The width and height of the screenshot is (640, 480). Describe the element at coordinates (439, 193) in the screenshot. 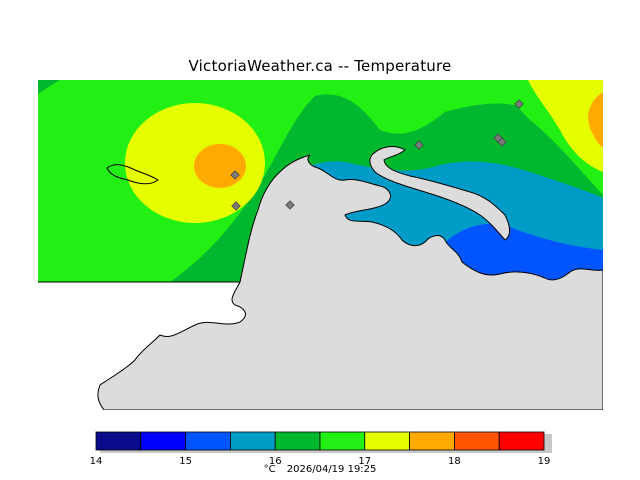

I see `peninsula` at that location.